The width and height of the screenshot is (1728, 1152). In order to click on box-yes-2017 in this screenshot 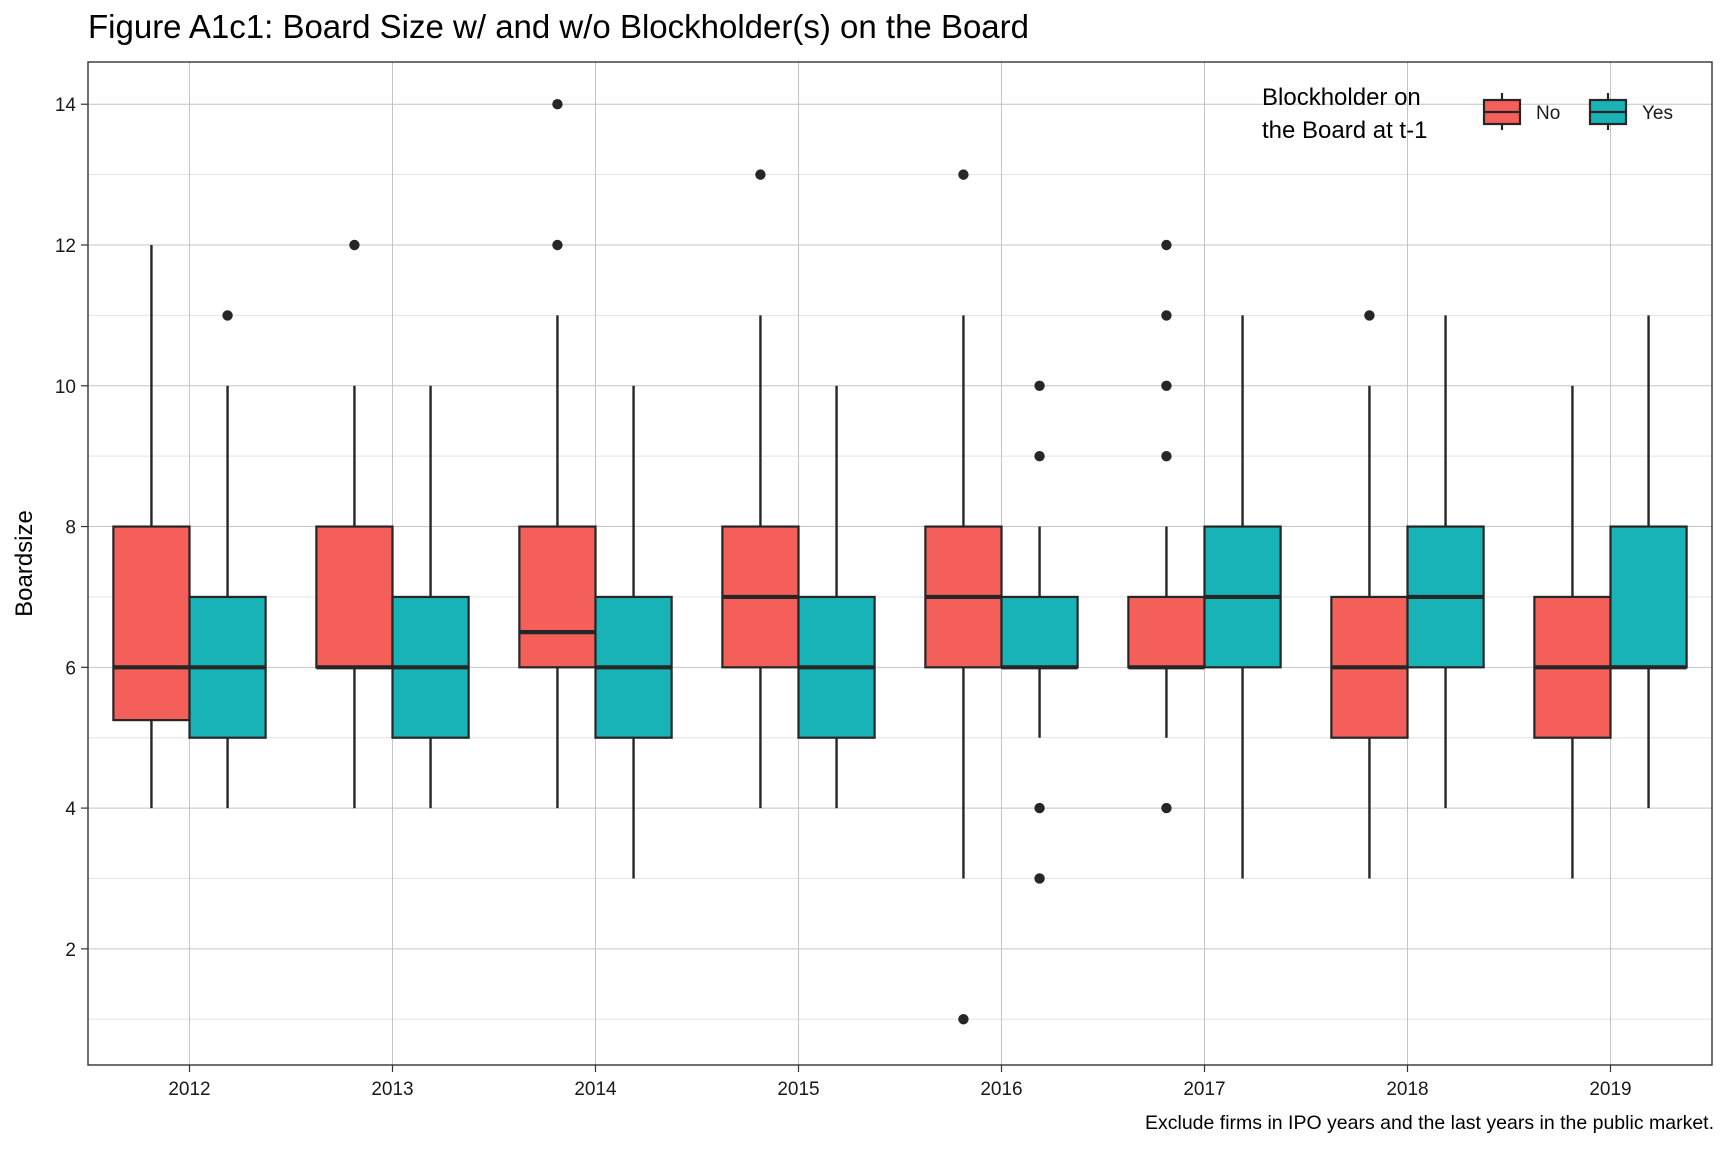, I will do `click(1242, 597)`.